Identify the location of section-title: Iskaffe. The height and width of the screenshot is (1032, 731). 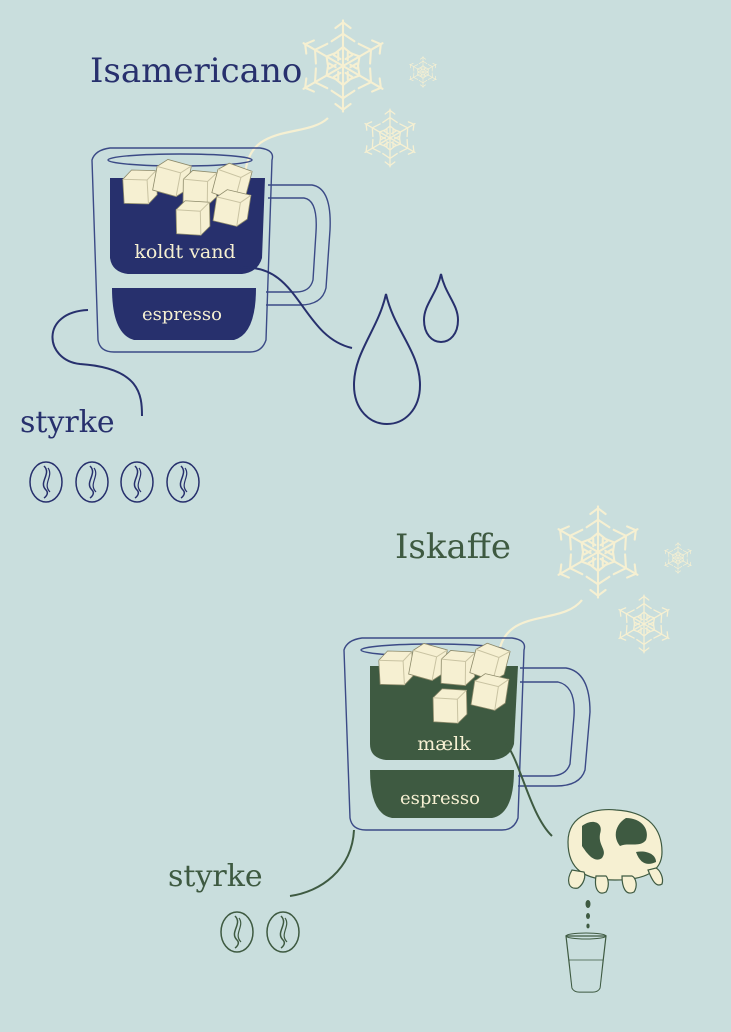
(453, 547).